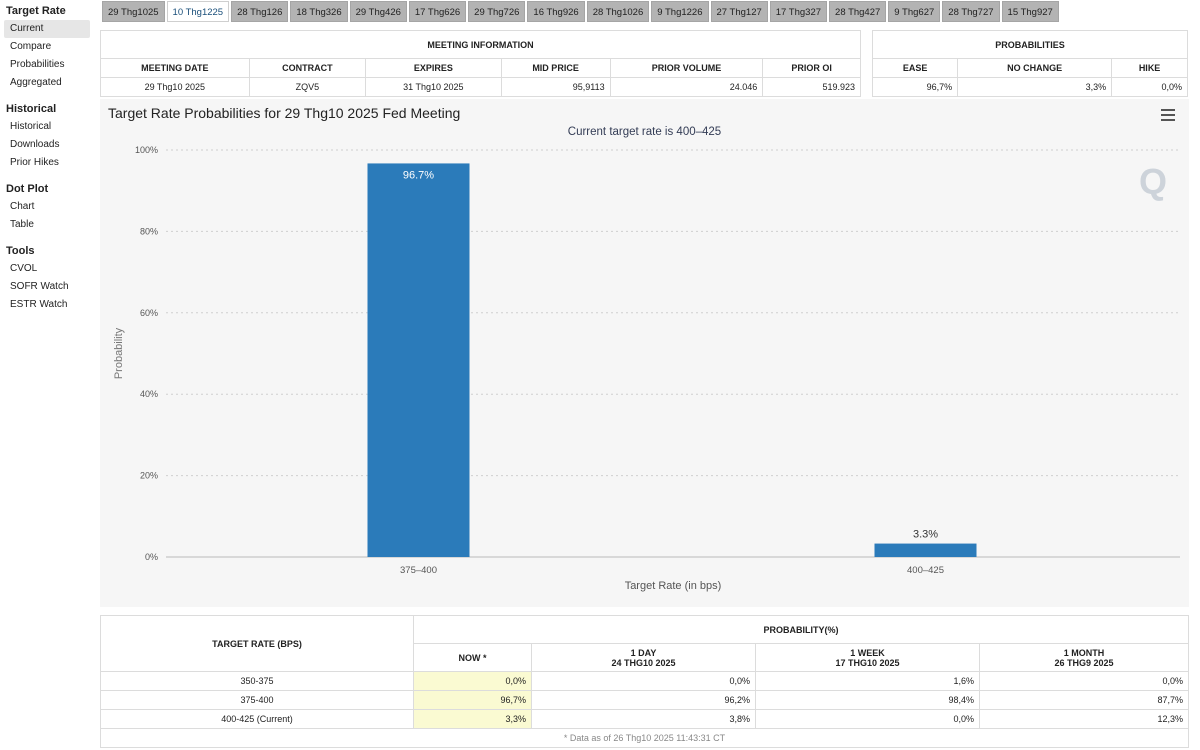 This screenshot has width=1200, height=750. Describe the element at coordinates (31, 126) in the screenshot. I see `sidebar-item-historical: Historical` at that location.